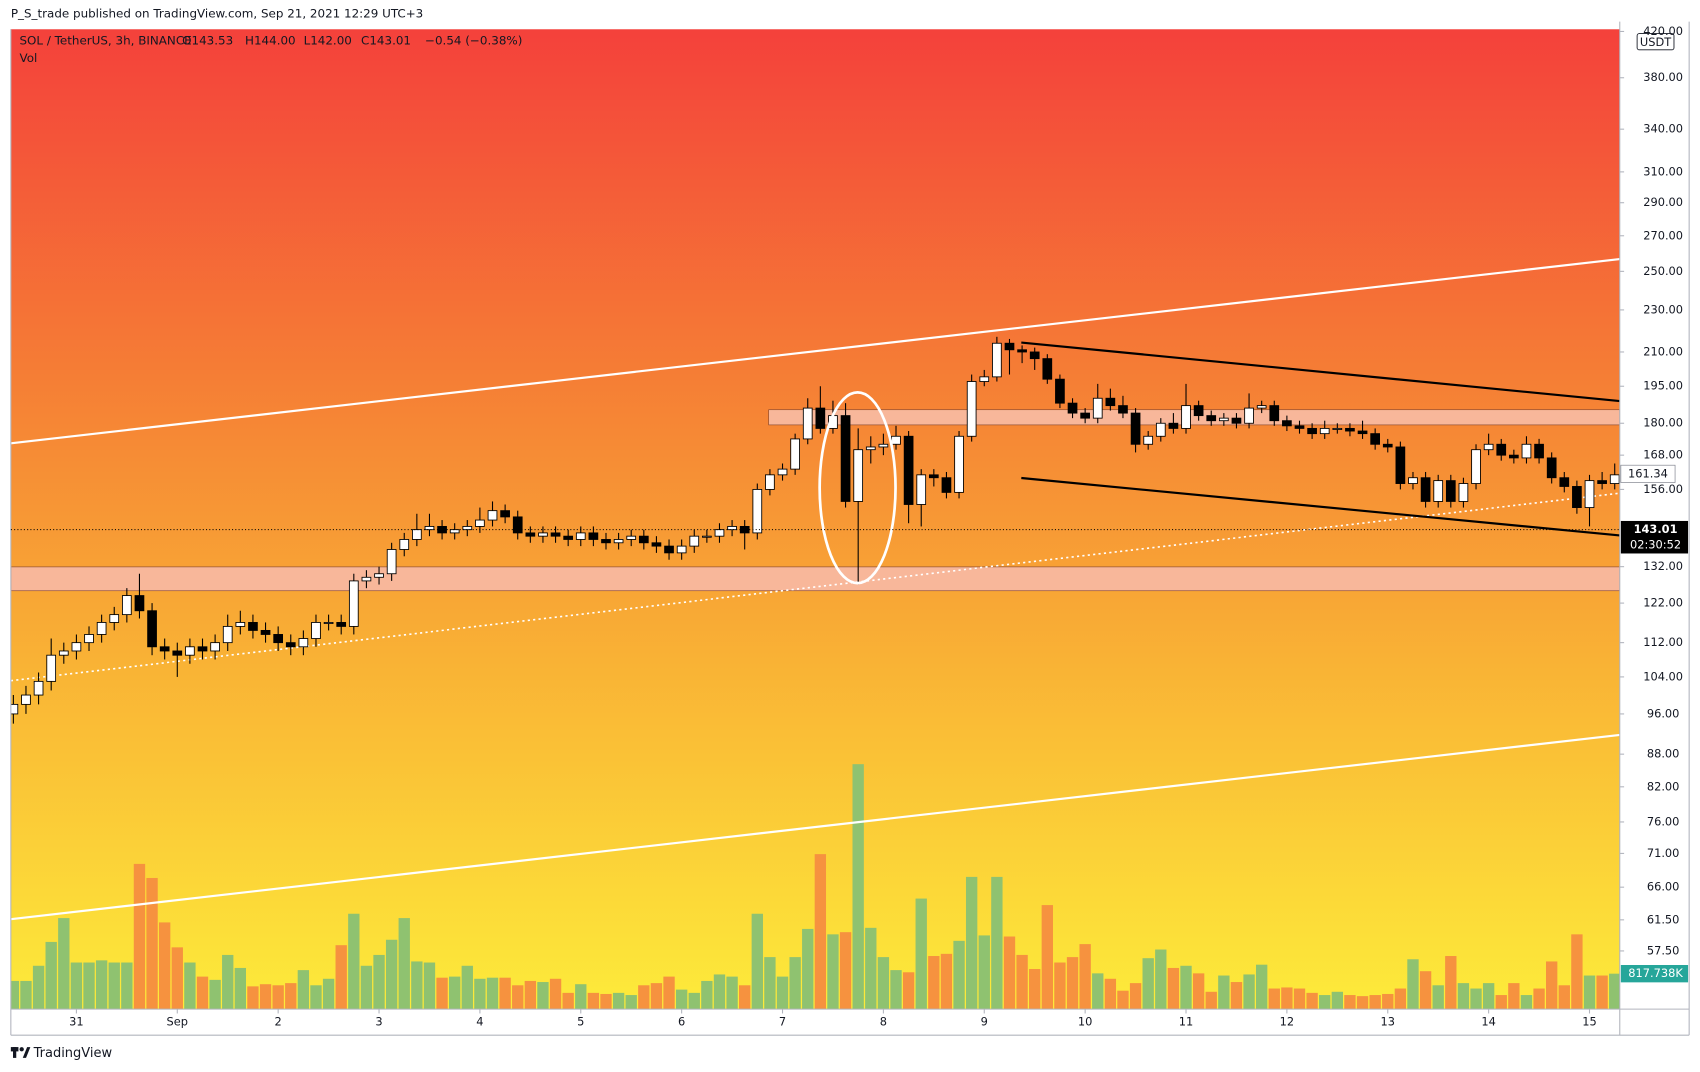  I want to click on y-tick-label: 104.00, so click(1663, 676).